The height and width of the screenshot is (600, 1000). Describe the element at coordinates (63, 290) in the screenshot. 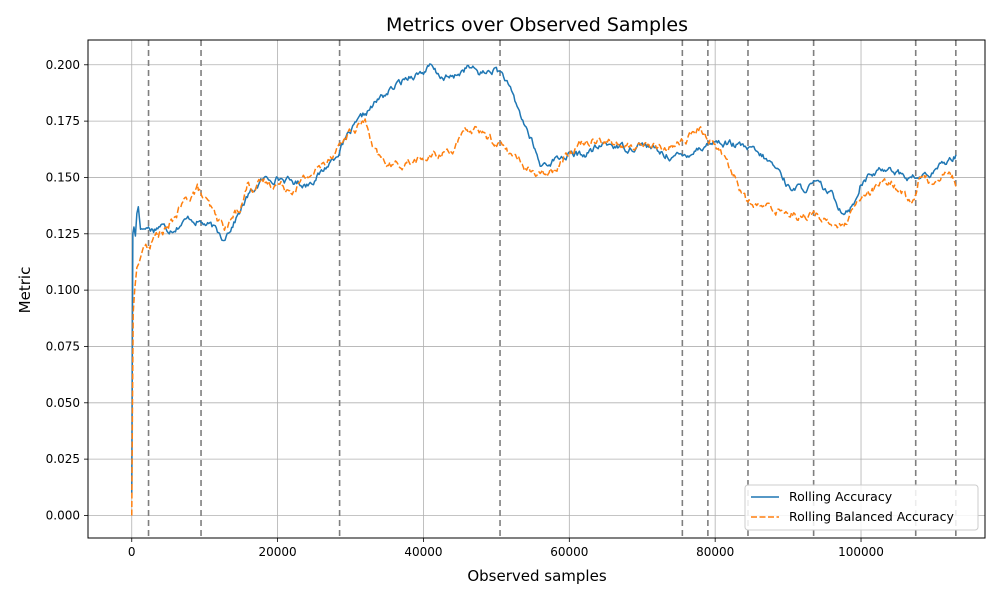

I see `y-tick-label: 0.100` at that location.